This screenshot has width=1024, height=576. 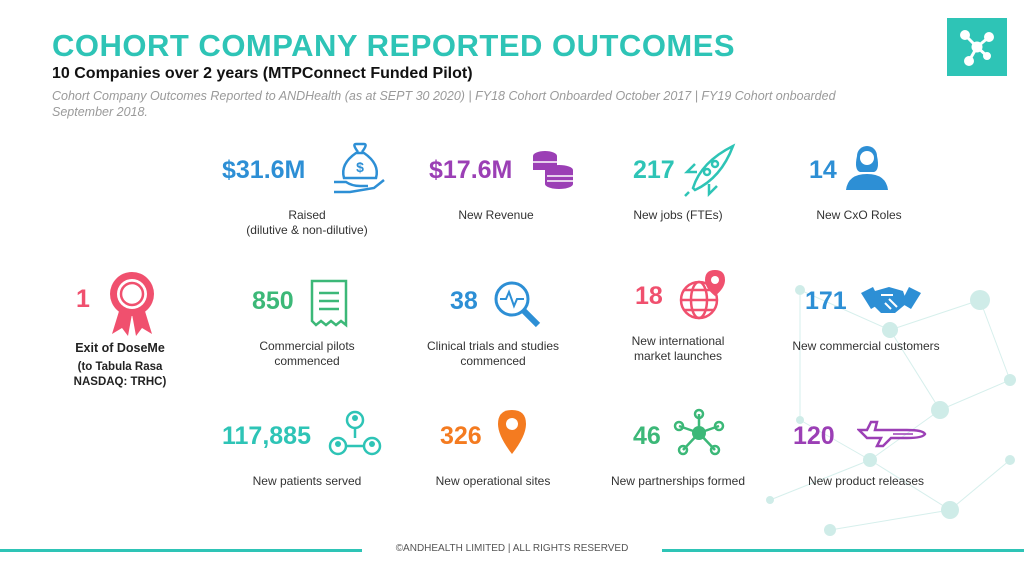 I want to click on stat-value: 217, so click(x=654, y=170).